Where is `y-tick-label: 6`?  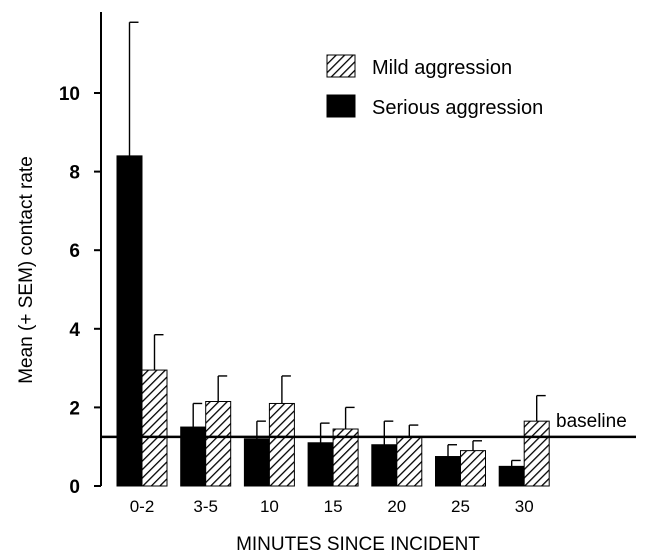
y-tick-label: 6 is located at coordinates (74, 251).